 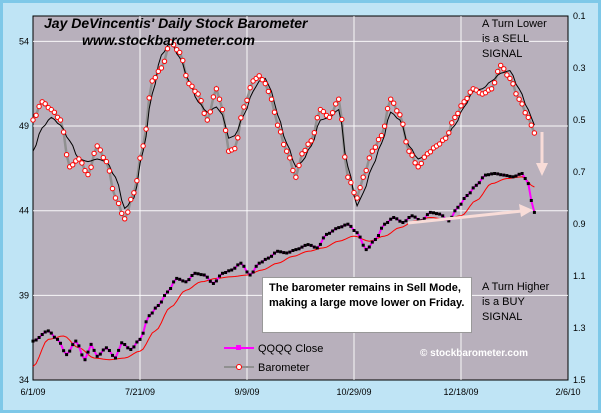 I want to click on x-tick-label: 12/18/09, so click(x=460, y=392).